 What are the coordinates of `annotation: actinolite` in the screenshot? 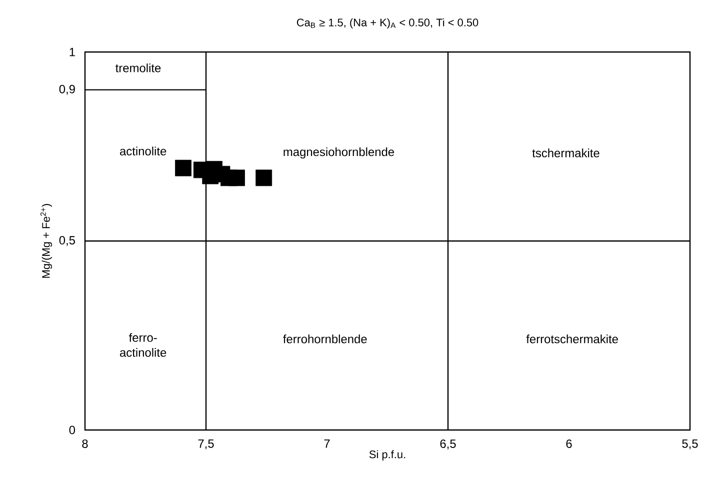 It's located at (143, 151).